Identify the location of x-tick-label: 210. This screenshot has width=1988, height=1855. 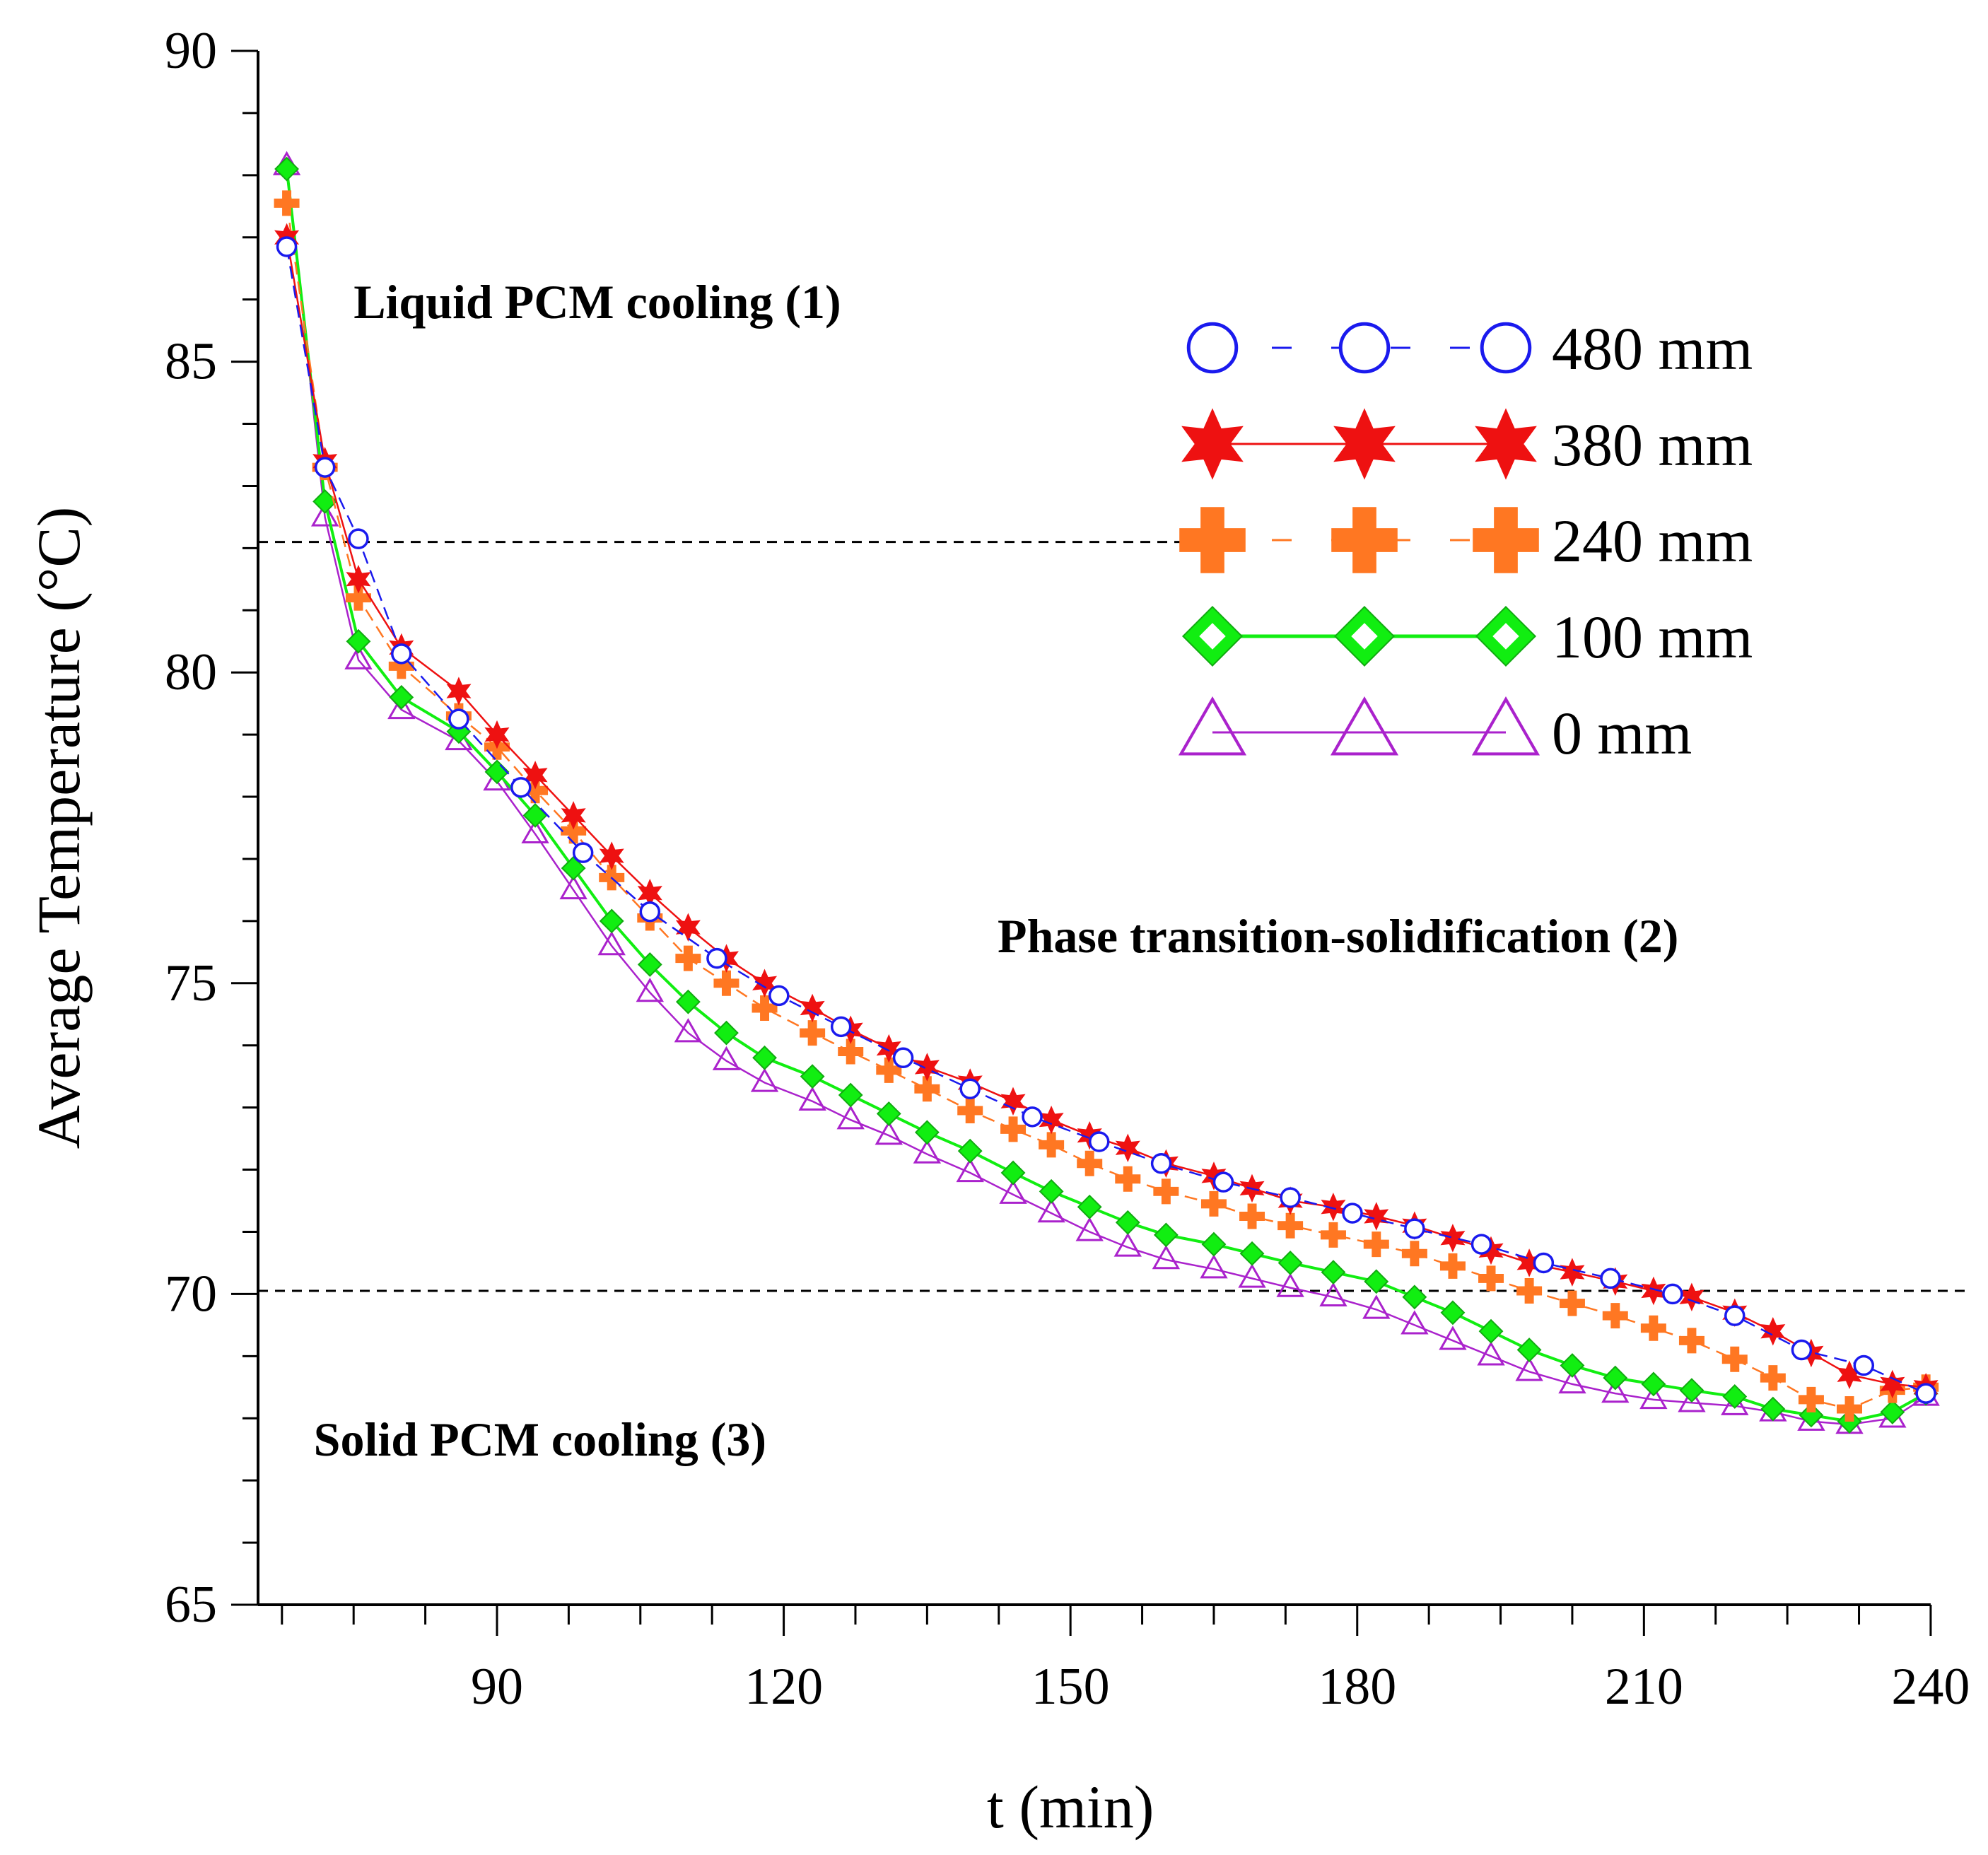
(1644, 1687).